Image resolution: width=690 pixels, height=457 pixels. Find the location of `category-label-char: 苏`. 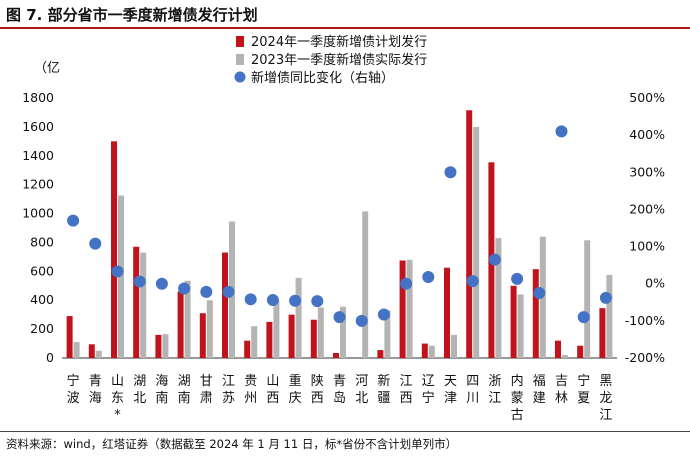

category-label-char: 苏 is located at coordinates (228, 398).